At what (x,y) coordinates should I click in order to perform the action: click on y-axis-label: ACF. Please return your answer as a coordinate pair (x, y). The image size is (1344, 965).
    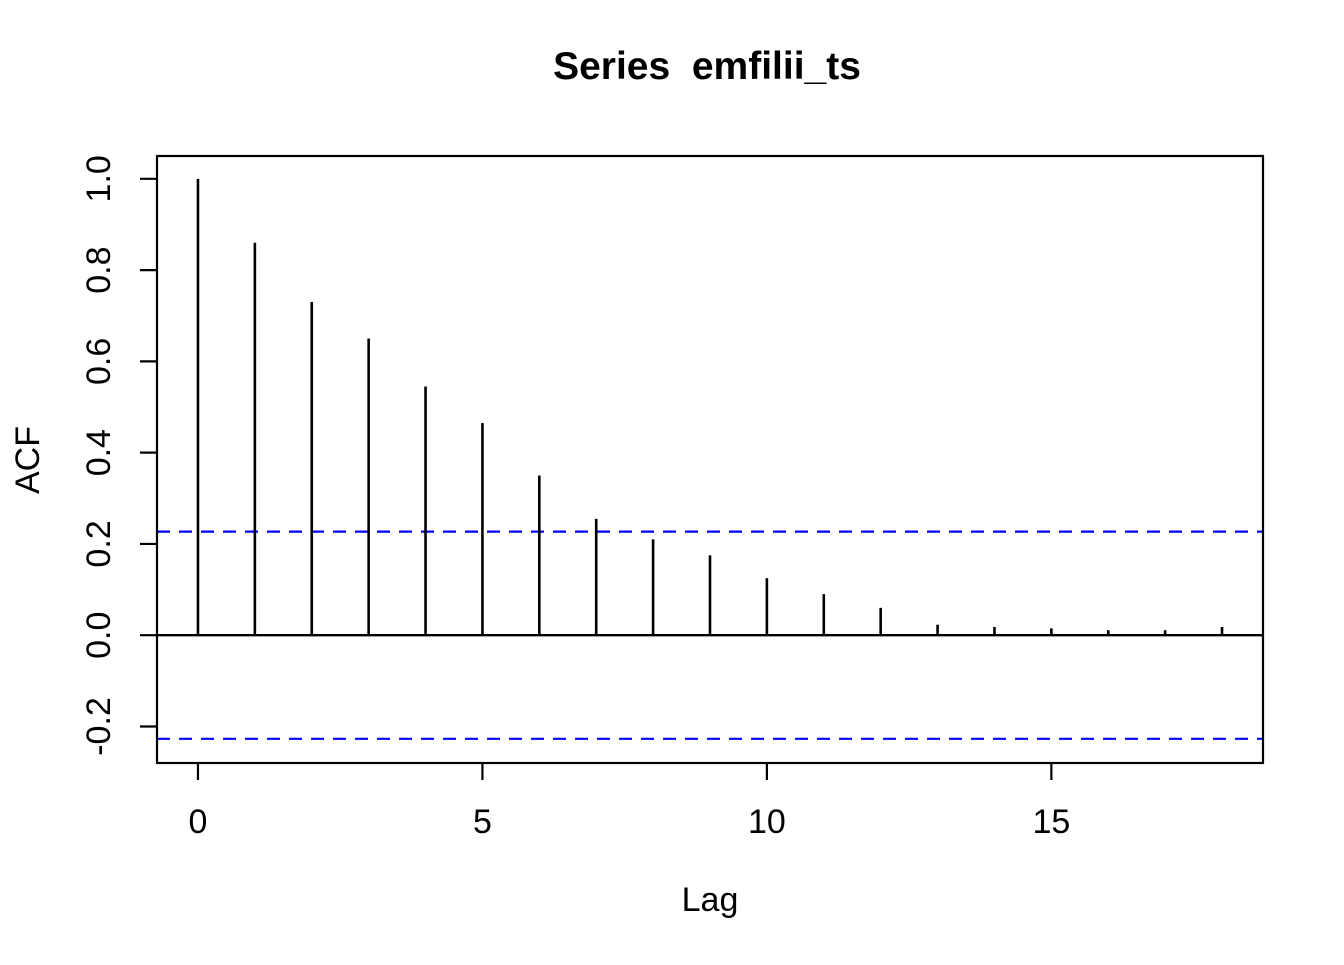
    Looking at the image, I should click on (28, 460).